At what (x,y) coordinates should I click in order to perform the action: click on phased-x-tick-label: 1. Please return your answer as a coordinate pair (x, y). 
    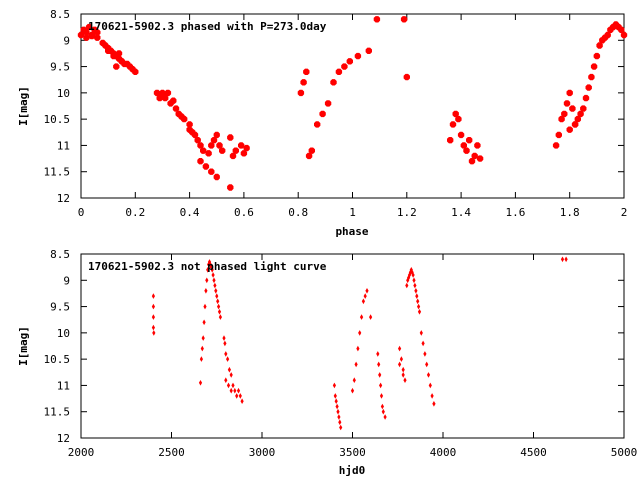
    Looking at the image, I should click on (352, 212).